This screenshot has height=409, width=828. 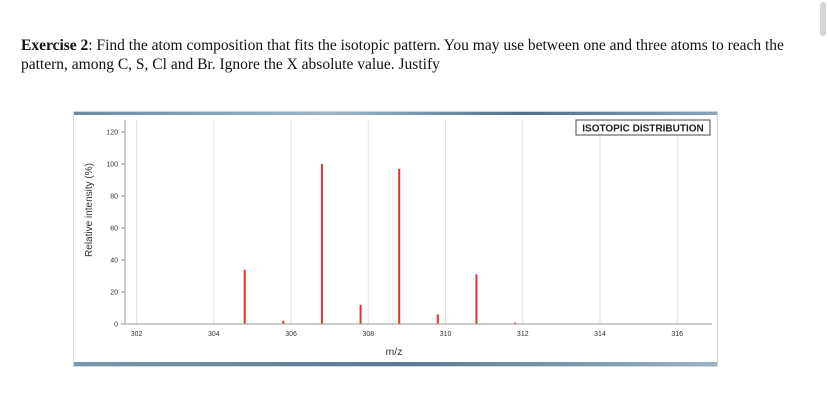 I want to click on x-tick-label: 316, so click(x=677, y=334).